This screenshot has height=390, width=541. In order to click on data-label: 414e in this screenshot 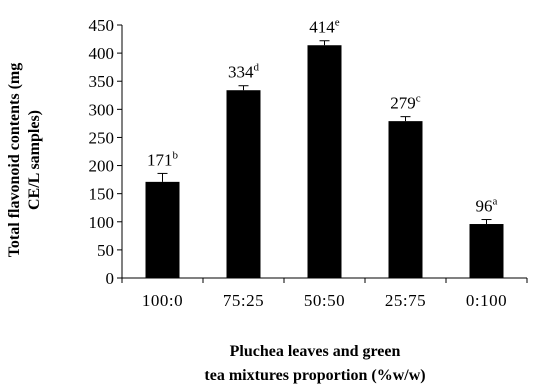, I will do `click(324, 27)`.